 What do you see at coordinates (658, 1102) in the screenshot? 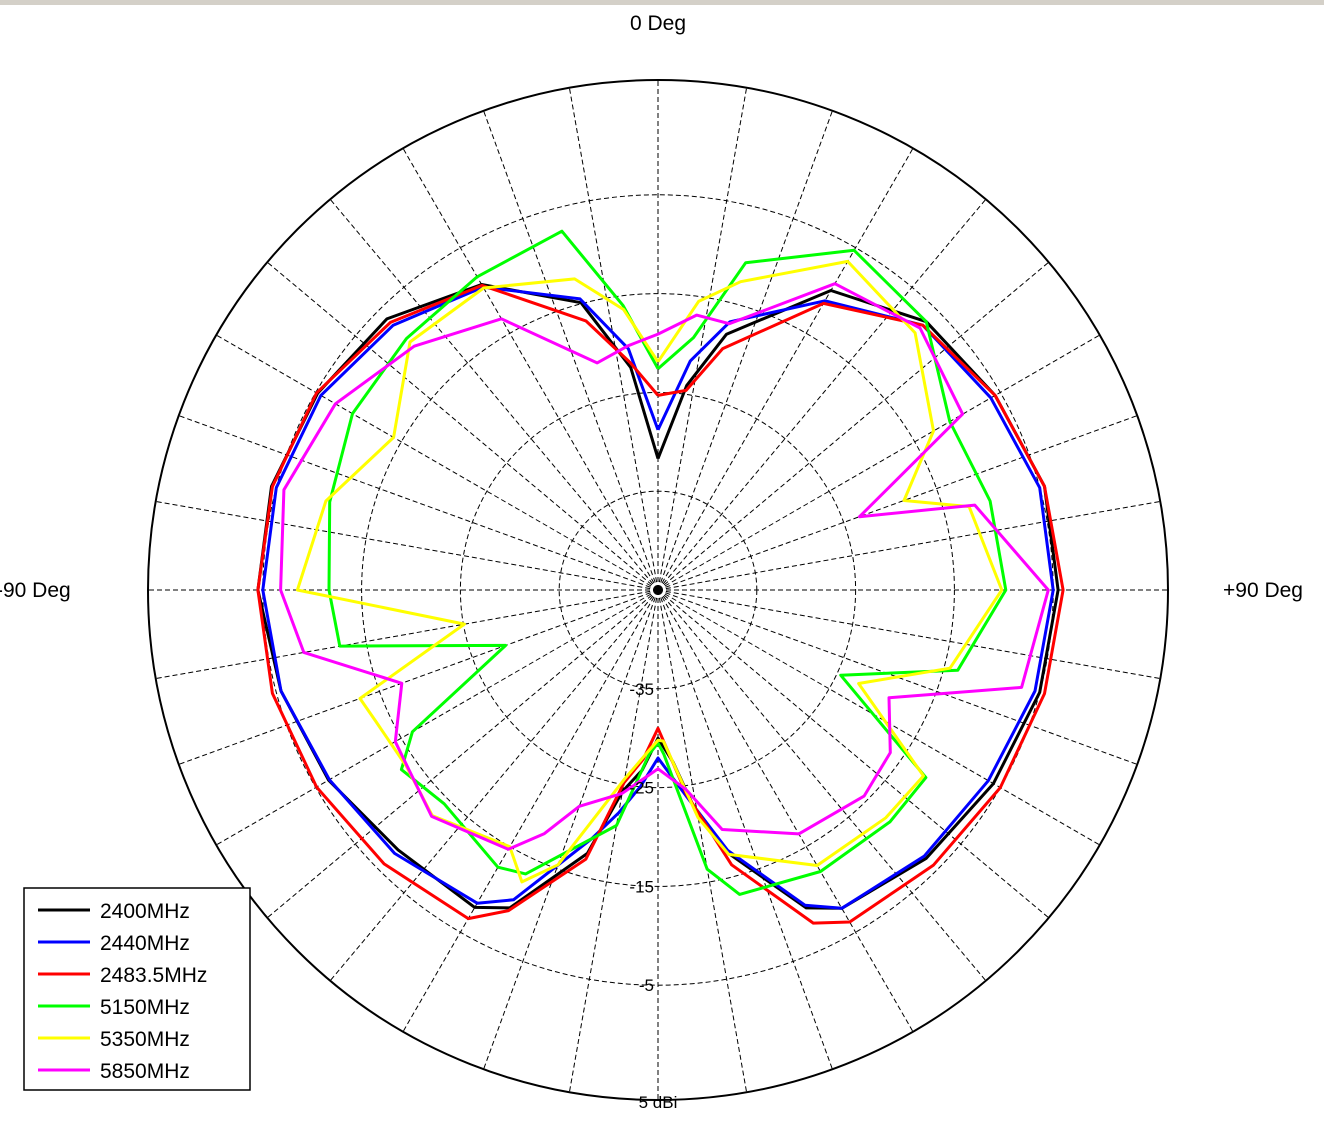
I see `ring-label: 5 dBi` at bounding box center [658, 1102].